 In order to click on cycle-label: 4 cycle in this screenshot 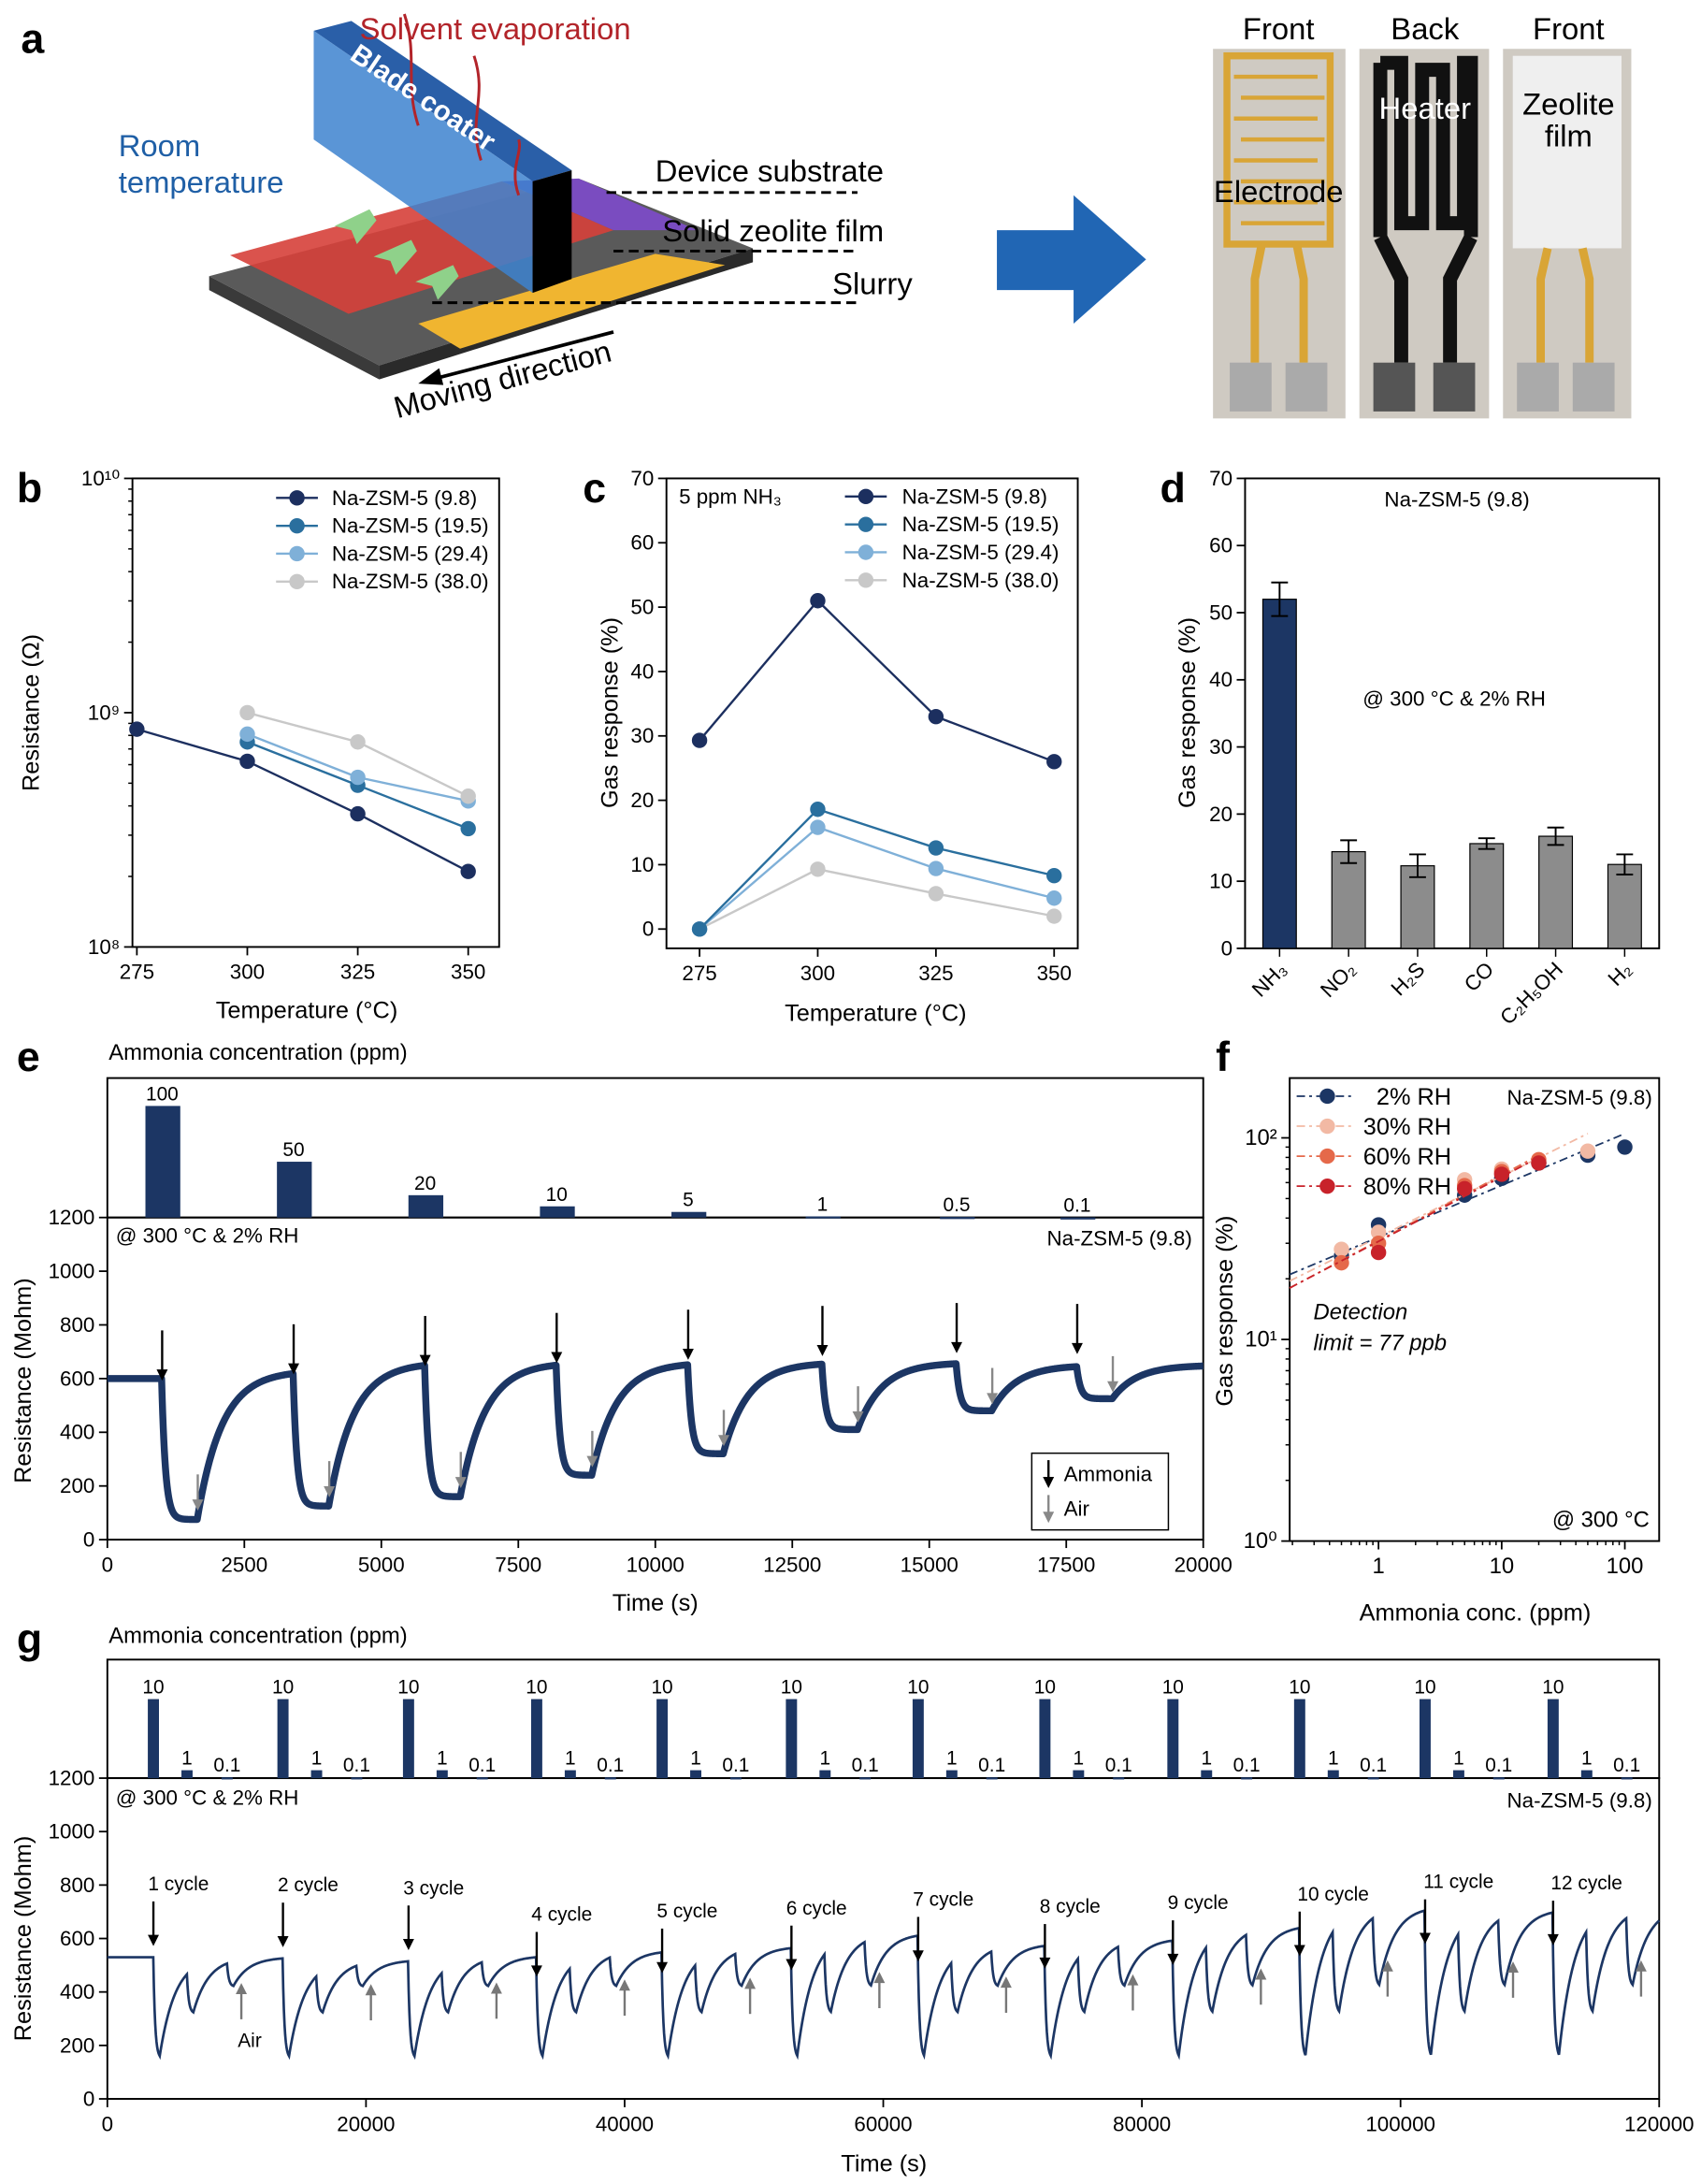, I will do `click(562, 1915)`.